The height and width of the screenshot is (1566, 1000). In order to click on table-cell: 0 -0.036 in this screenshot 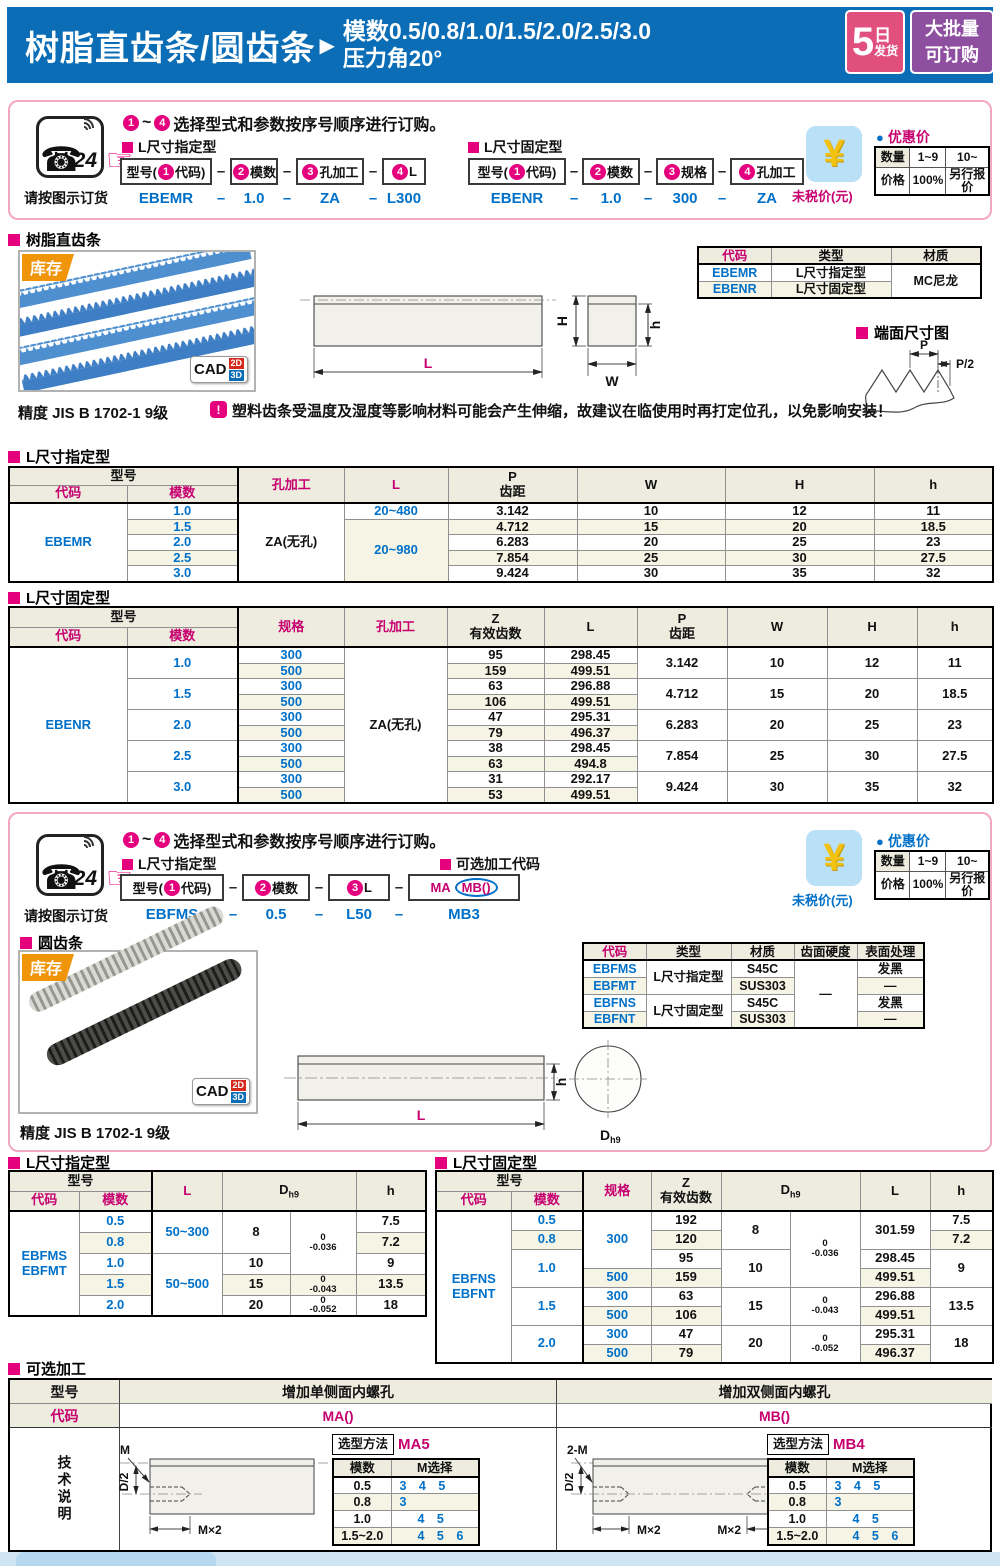, I will do `click(825, 1249)`.